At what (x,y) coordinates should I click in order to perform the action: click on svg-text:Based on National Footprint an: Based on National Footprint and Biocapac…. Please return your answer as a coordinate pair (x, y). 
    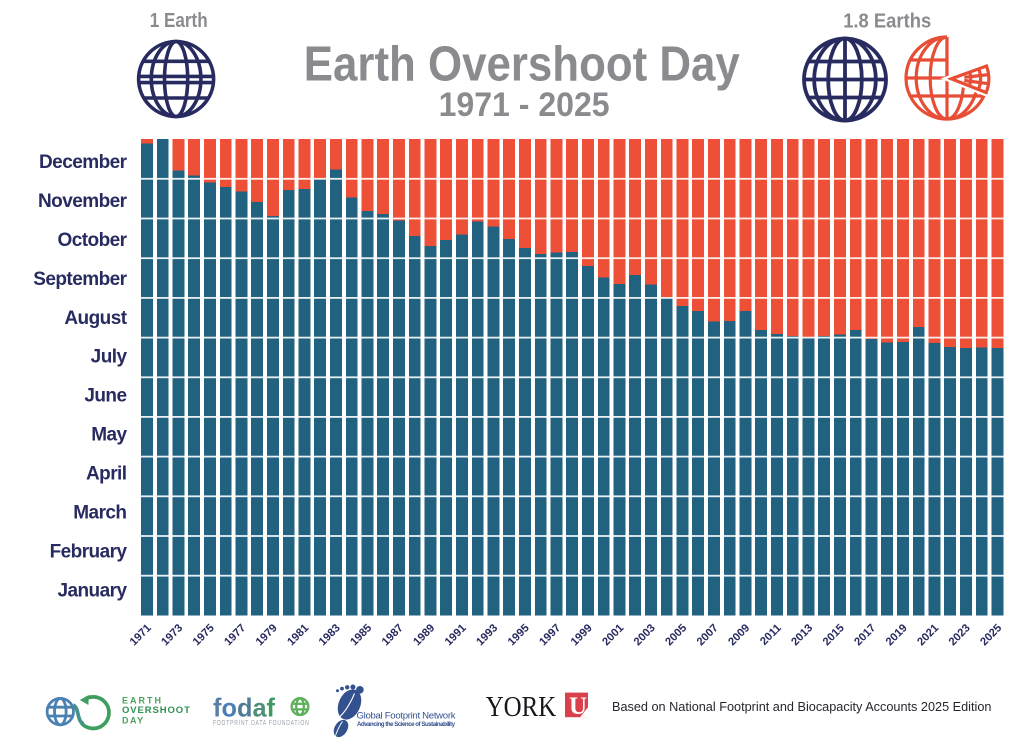
    Looking at the image, I should click on (801, 707).